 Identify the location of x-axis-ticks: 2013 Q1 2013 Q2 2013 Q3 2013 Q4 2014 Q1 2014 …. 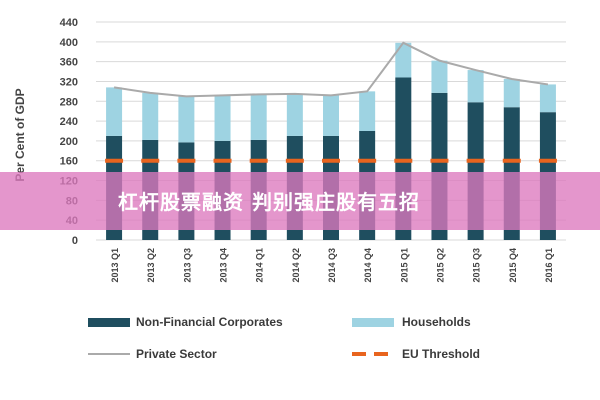
(332, 265).